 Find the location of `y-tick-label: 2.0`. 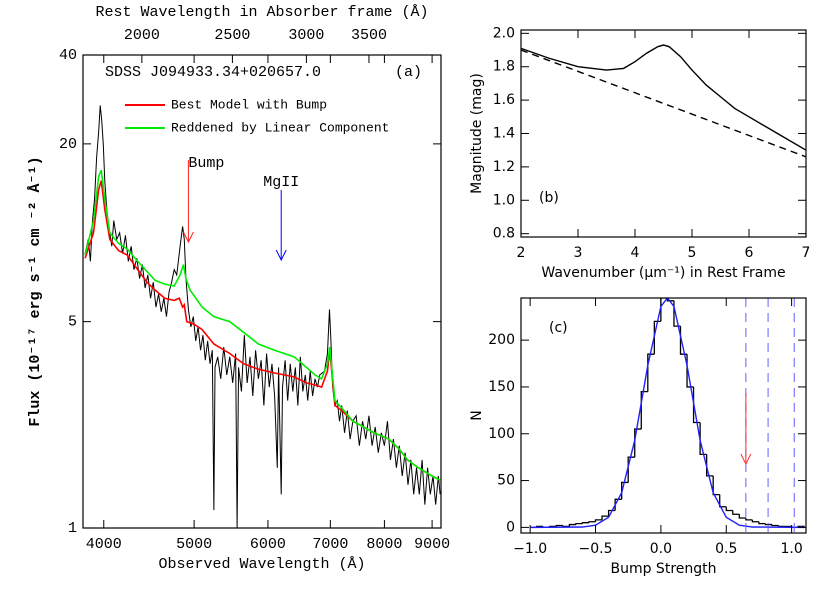

y-tick-label: 2.0 is located at coordinates (504, 33).